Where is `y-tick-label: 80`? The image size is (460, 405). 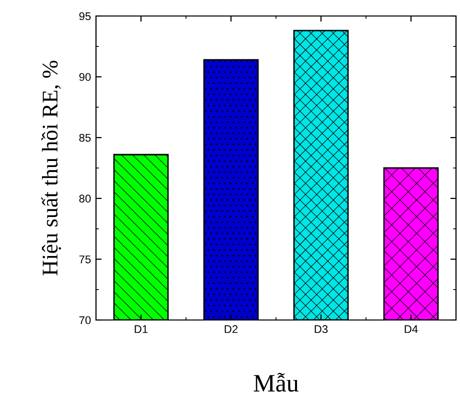 y-tick-label: 80 is located at coordinates (85, 198).